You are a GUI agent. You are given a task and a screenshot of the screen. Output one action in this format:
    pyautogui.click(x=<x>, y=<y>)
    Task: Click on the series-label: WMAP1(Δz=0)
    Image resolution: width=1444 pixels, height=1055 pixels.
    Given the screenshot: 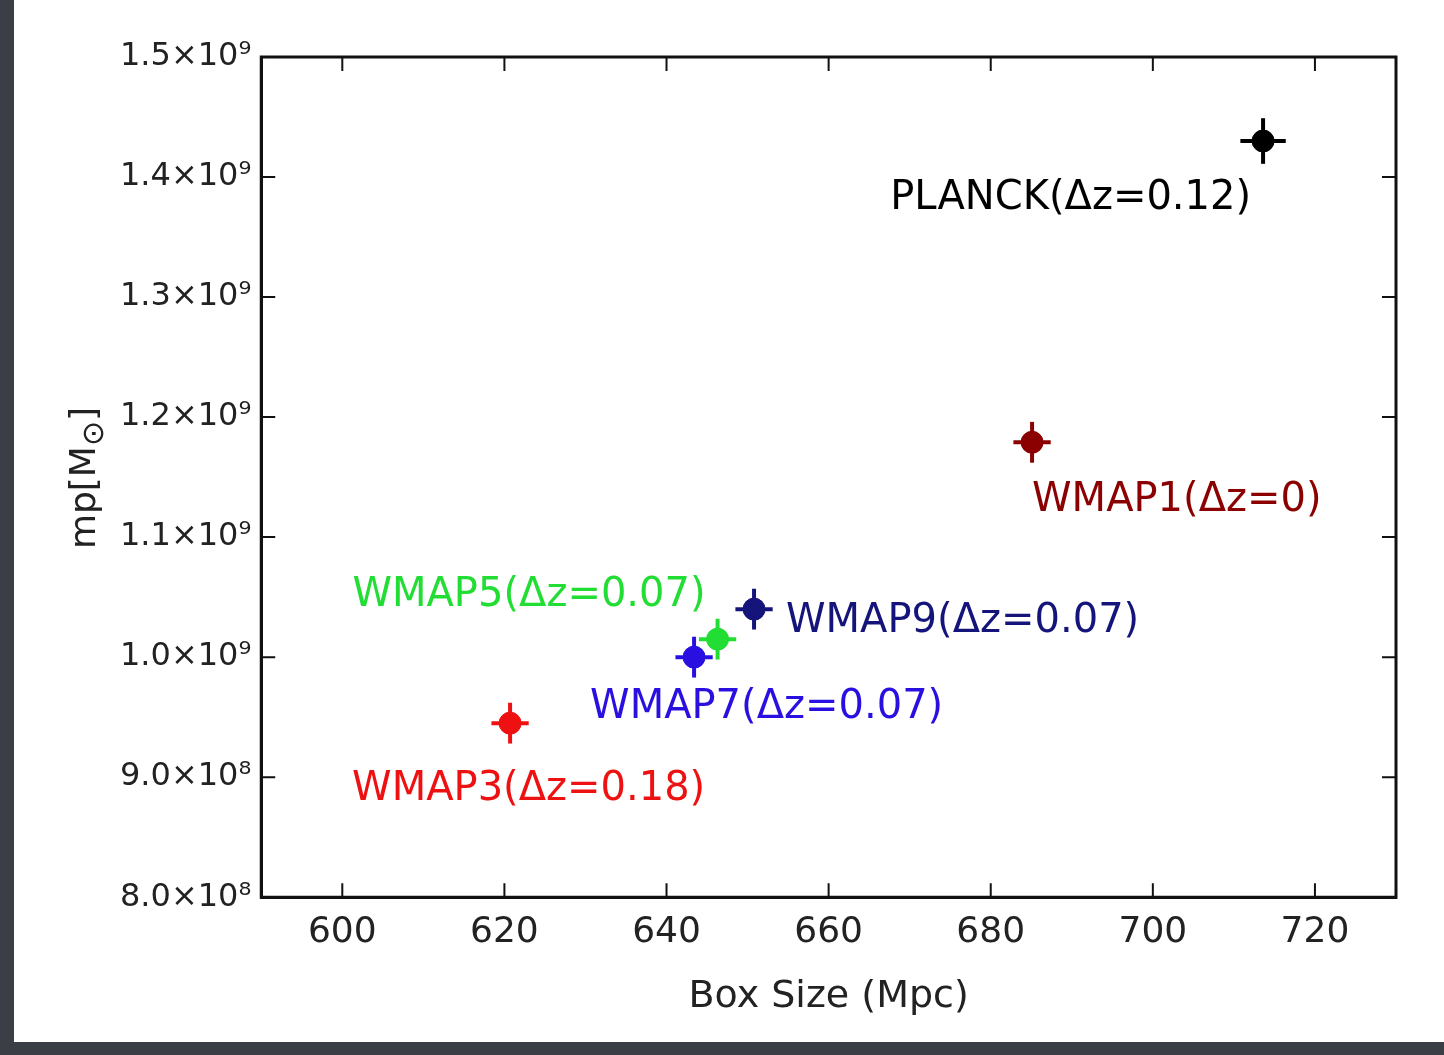 What is the action you would take?
    pyautogui.click(x=1177, y=496)
    